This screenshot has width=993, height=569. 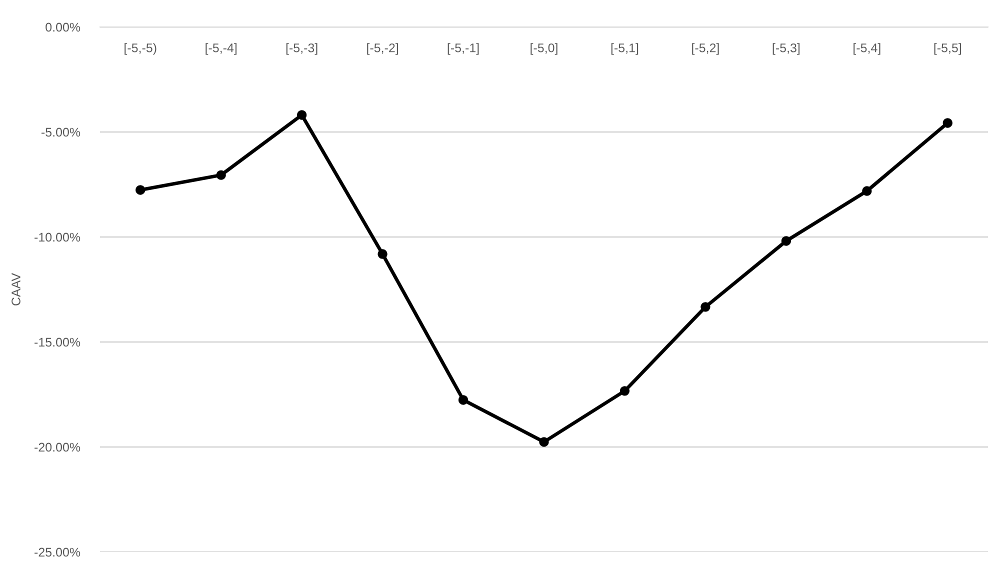 I want to click on x-tick-label: [-5,-4], so click(x=221, y=49).